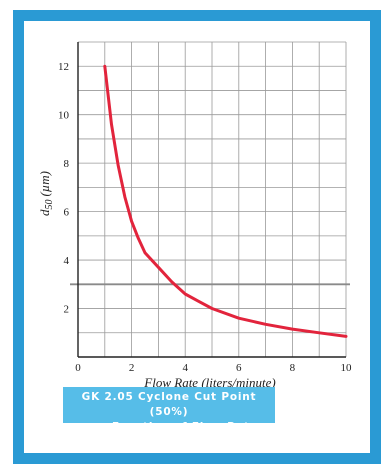  I want to click on x-tick-label: 10, so click(347, 368).